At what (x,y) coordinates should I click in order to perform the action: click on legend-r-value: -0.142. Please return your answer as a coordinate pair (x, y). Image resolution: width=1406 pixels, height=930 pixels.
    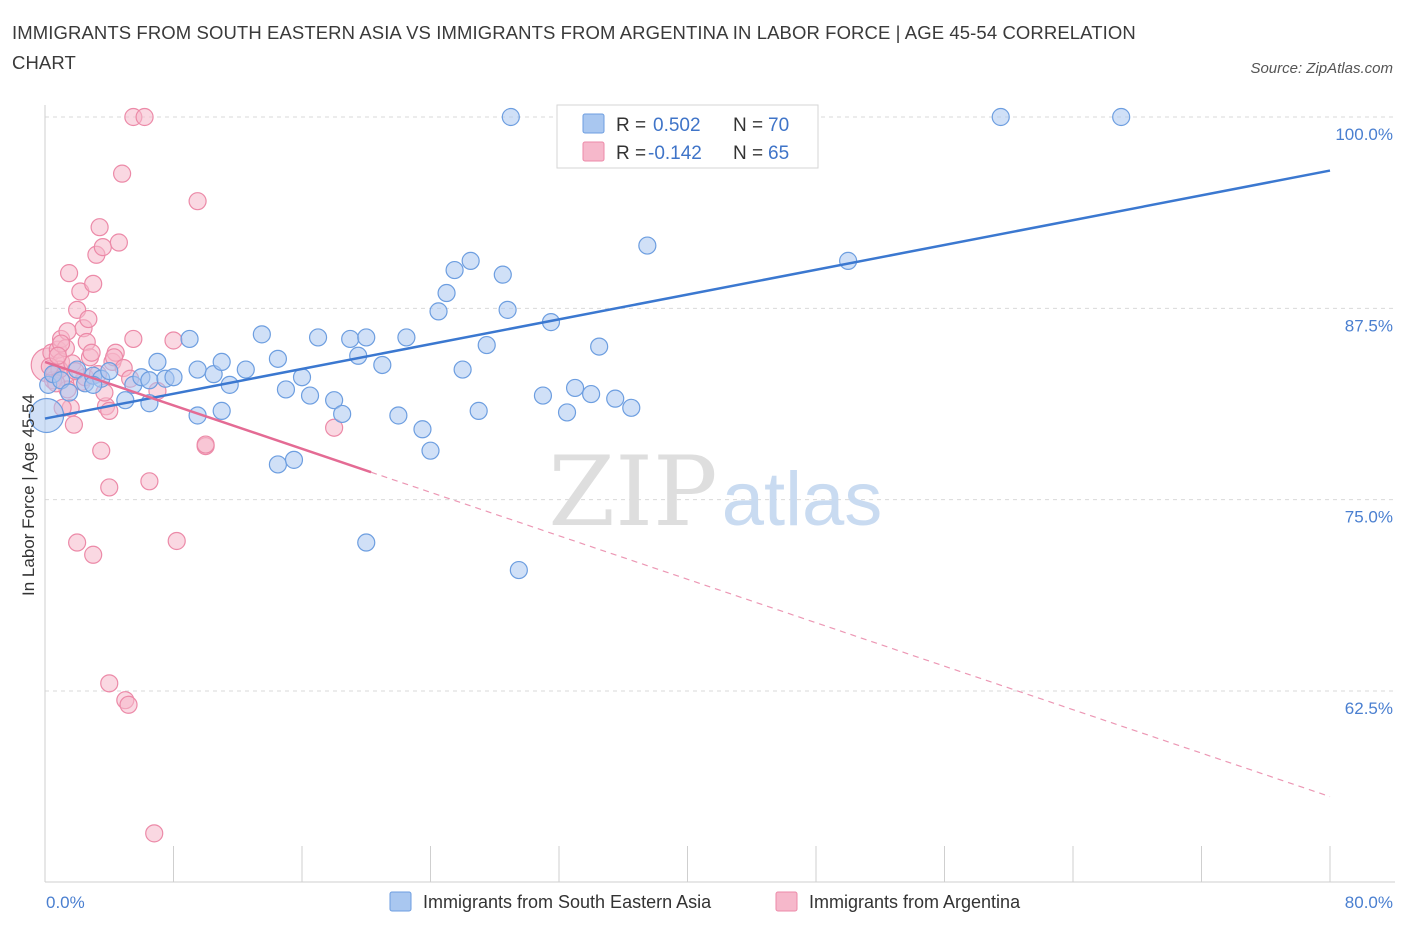
    Looking at the image, I should click on (675, 153).